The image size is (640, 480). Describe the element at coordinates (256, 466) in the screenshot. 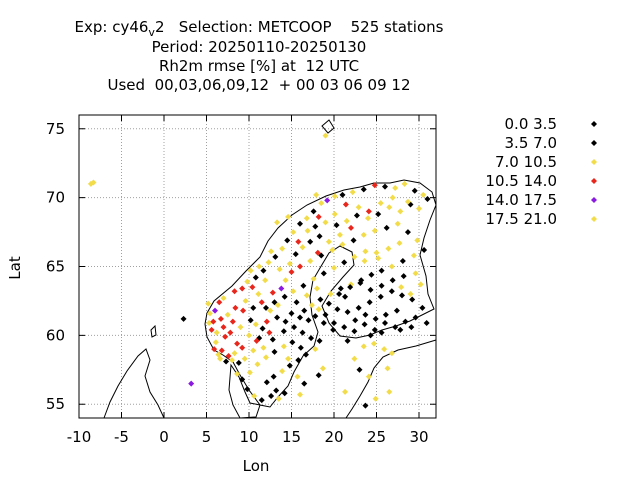

I see `x-axis-label: Lon` at that location.